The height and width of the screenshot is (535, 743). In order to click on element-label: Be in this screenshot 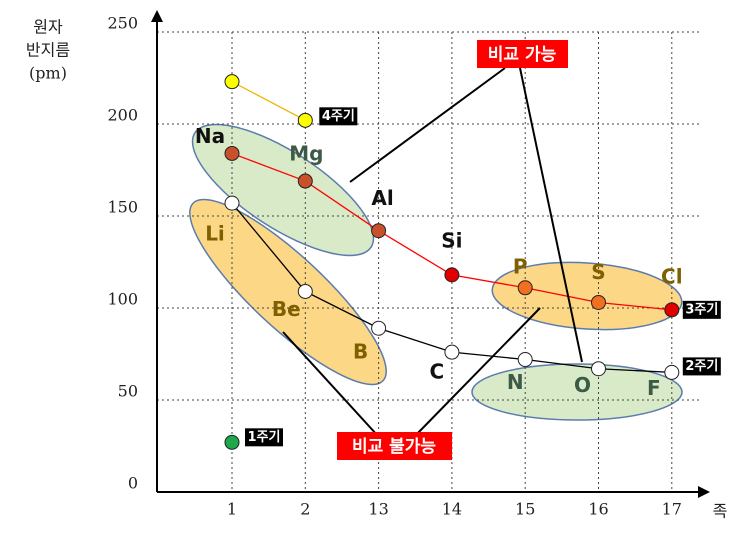, I will do `click(286, 309)`.